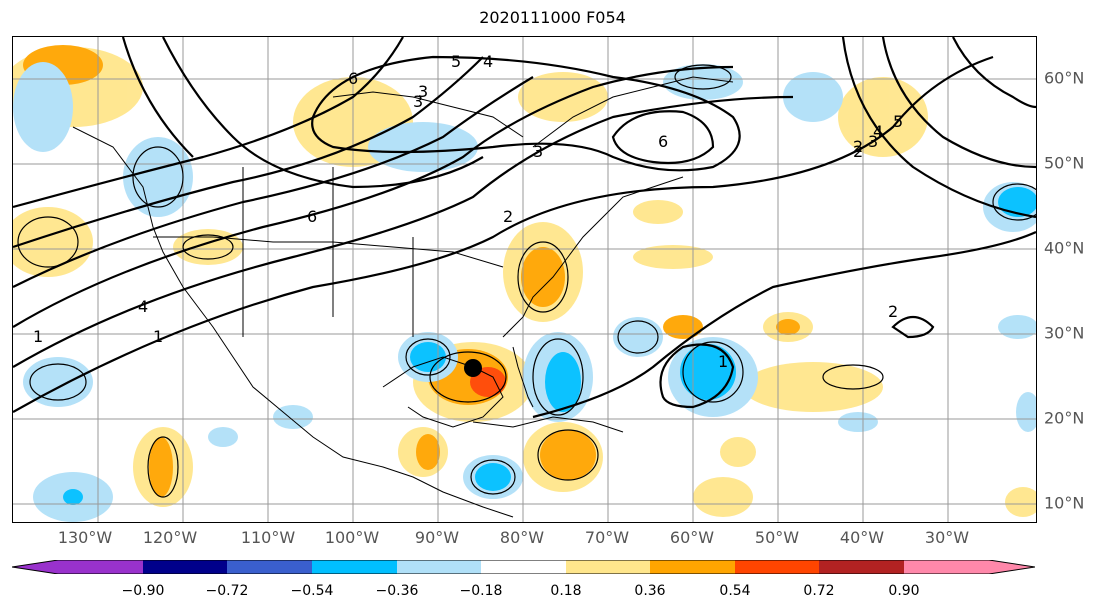  Describe the element at coordinates (473, 368) in the screenshot. I see `storm-center-marker` at that location.